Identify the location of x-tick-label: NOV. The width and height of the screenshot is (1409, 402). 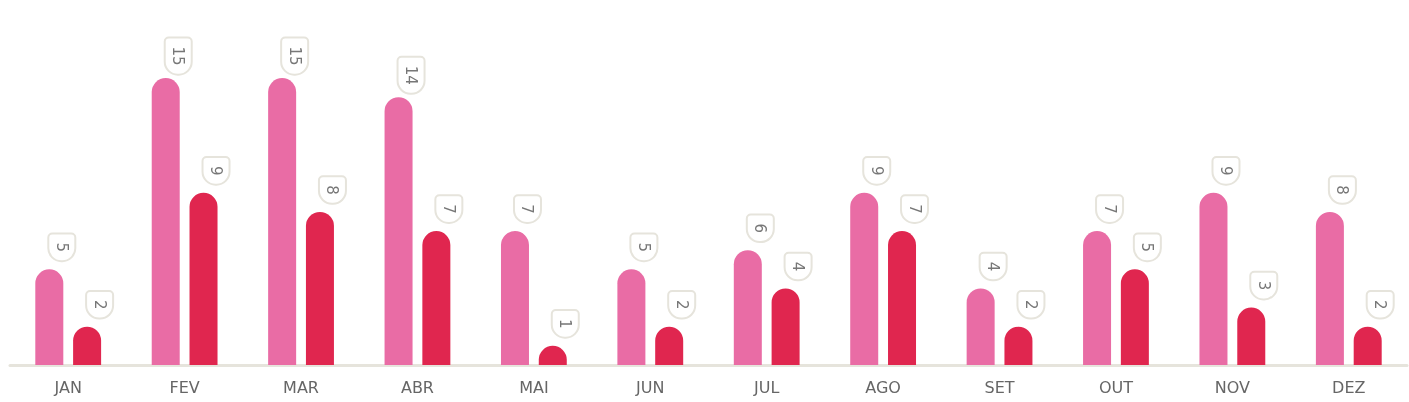
(1232, 387).